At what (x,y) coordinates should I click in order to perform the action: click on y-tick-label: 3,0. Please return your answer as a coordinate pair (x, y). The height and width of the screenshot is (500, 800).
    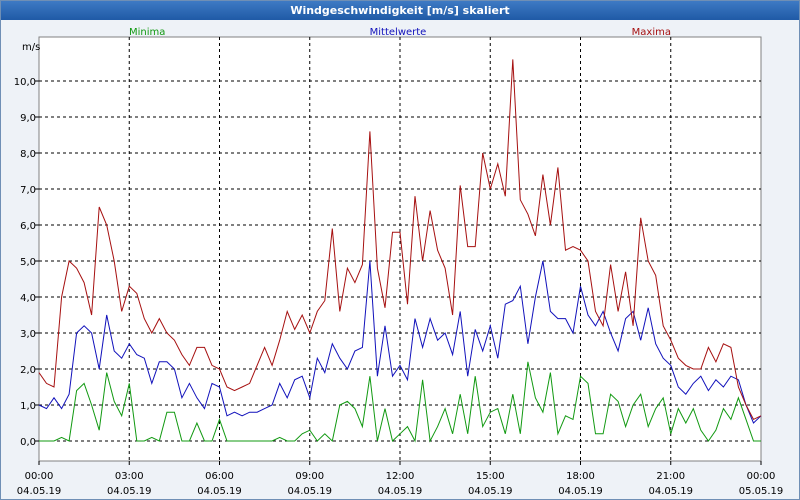
    Looking at the image, I should click on (28, 334).